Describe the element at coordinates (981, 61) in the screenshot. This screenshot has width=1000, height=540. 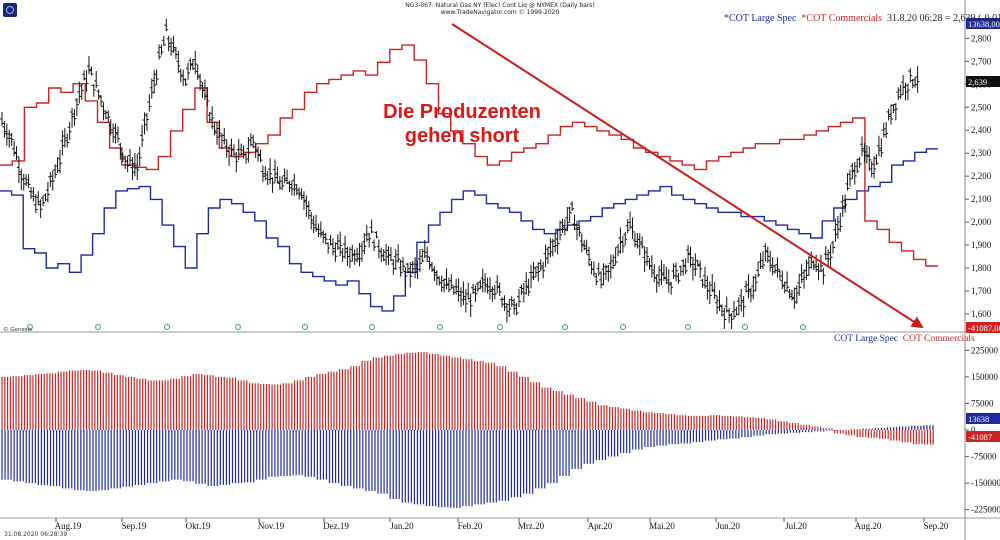
I see `price-axis-tick-label: 2,700` at that location.